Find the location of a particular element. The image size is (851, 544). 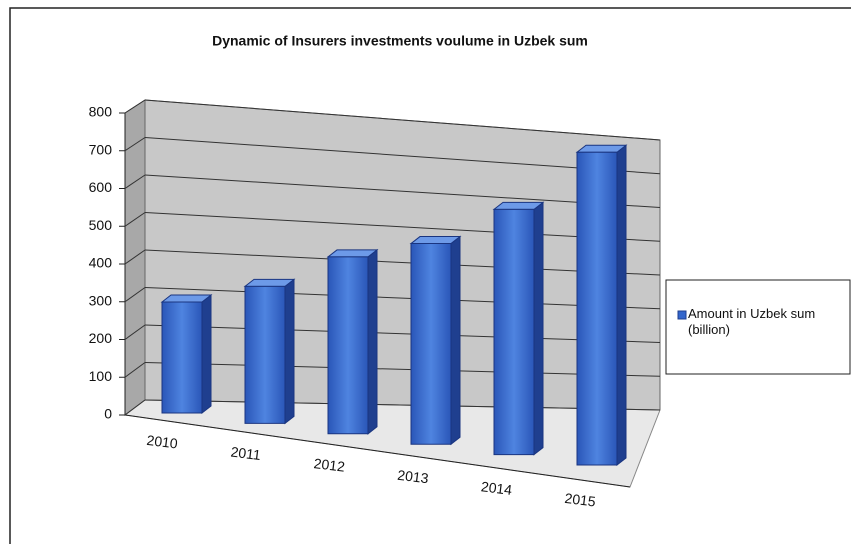

y-tick-label: 200 is located at coordinates (101, 338).